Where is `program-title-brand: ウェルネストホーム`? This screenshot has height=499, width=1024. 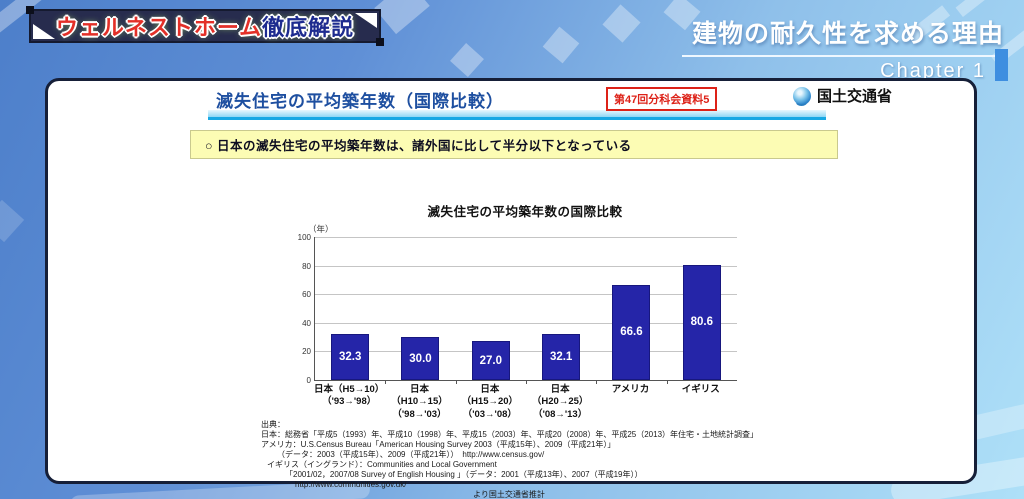
program-title-brand: ウェルネストホーム is located at coordinates (159, 27).